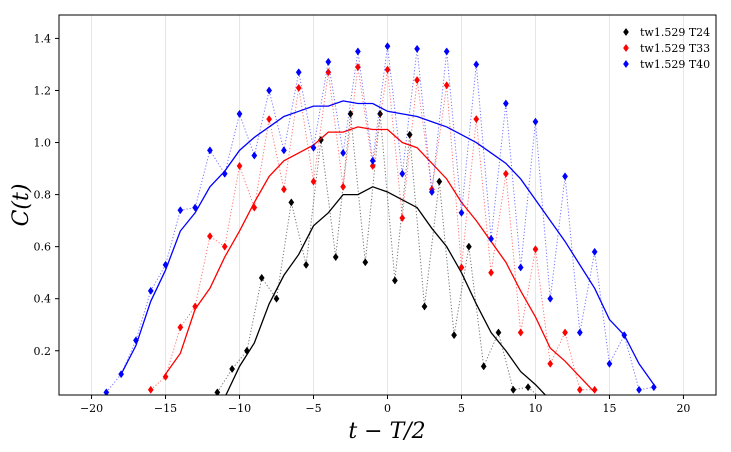  Describe the element at coordinates (535, 408) in the screenshot. I see `x-tick-label: 10` at that location.